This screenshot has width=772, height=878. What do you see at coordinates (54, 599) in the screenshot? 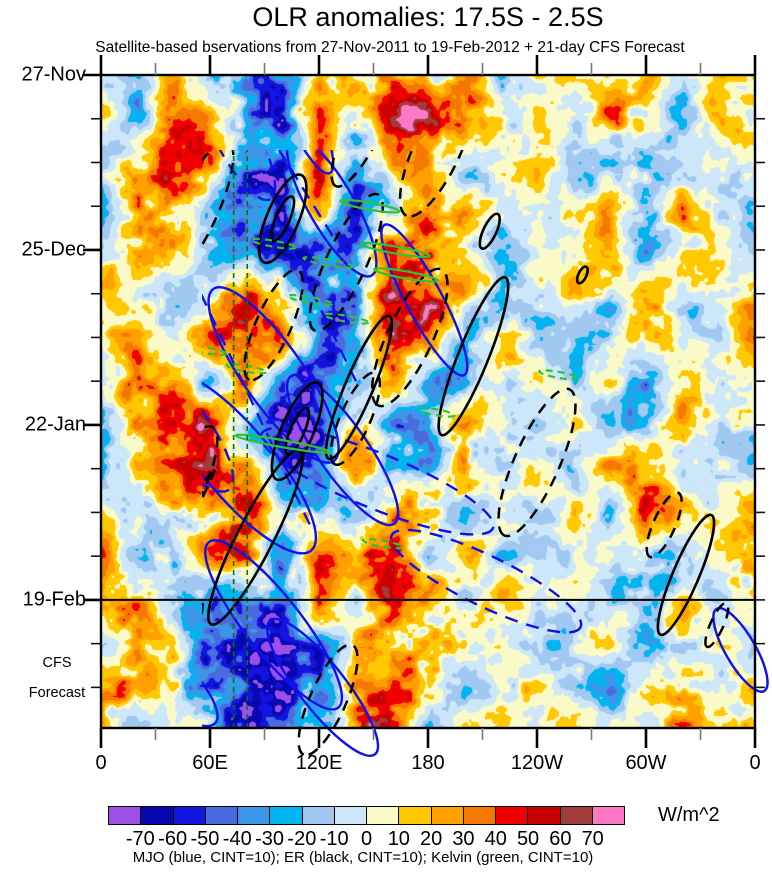
I see `y-tick-label: 19-Feb` at bounding box center [54, 599].